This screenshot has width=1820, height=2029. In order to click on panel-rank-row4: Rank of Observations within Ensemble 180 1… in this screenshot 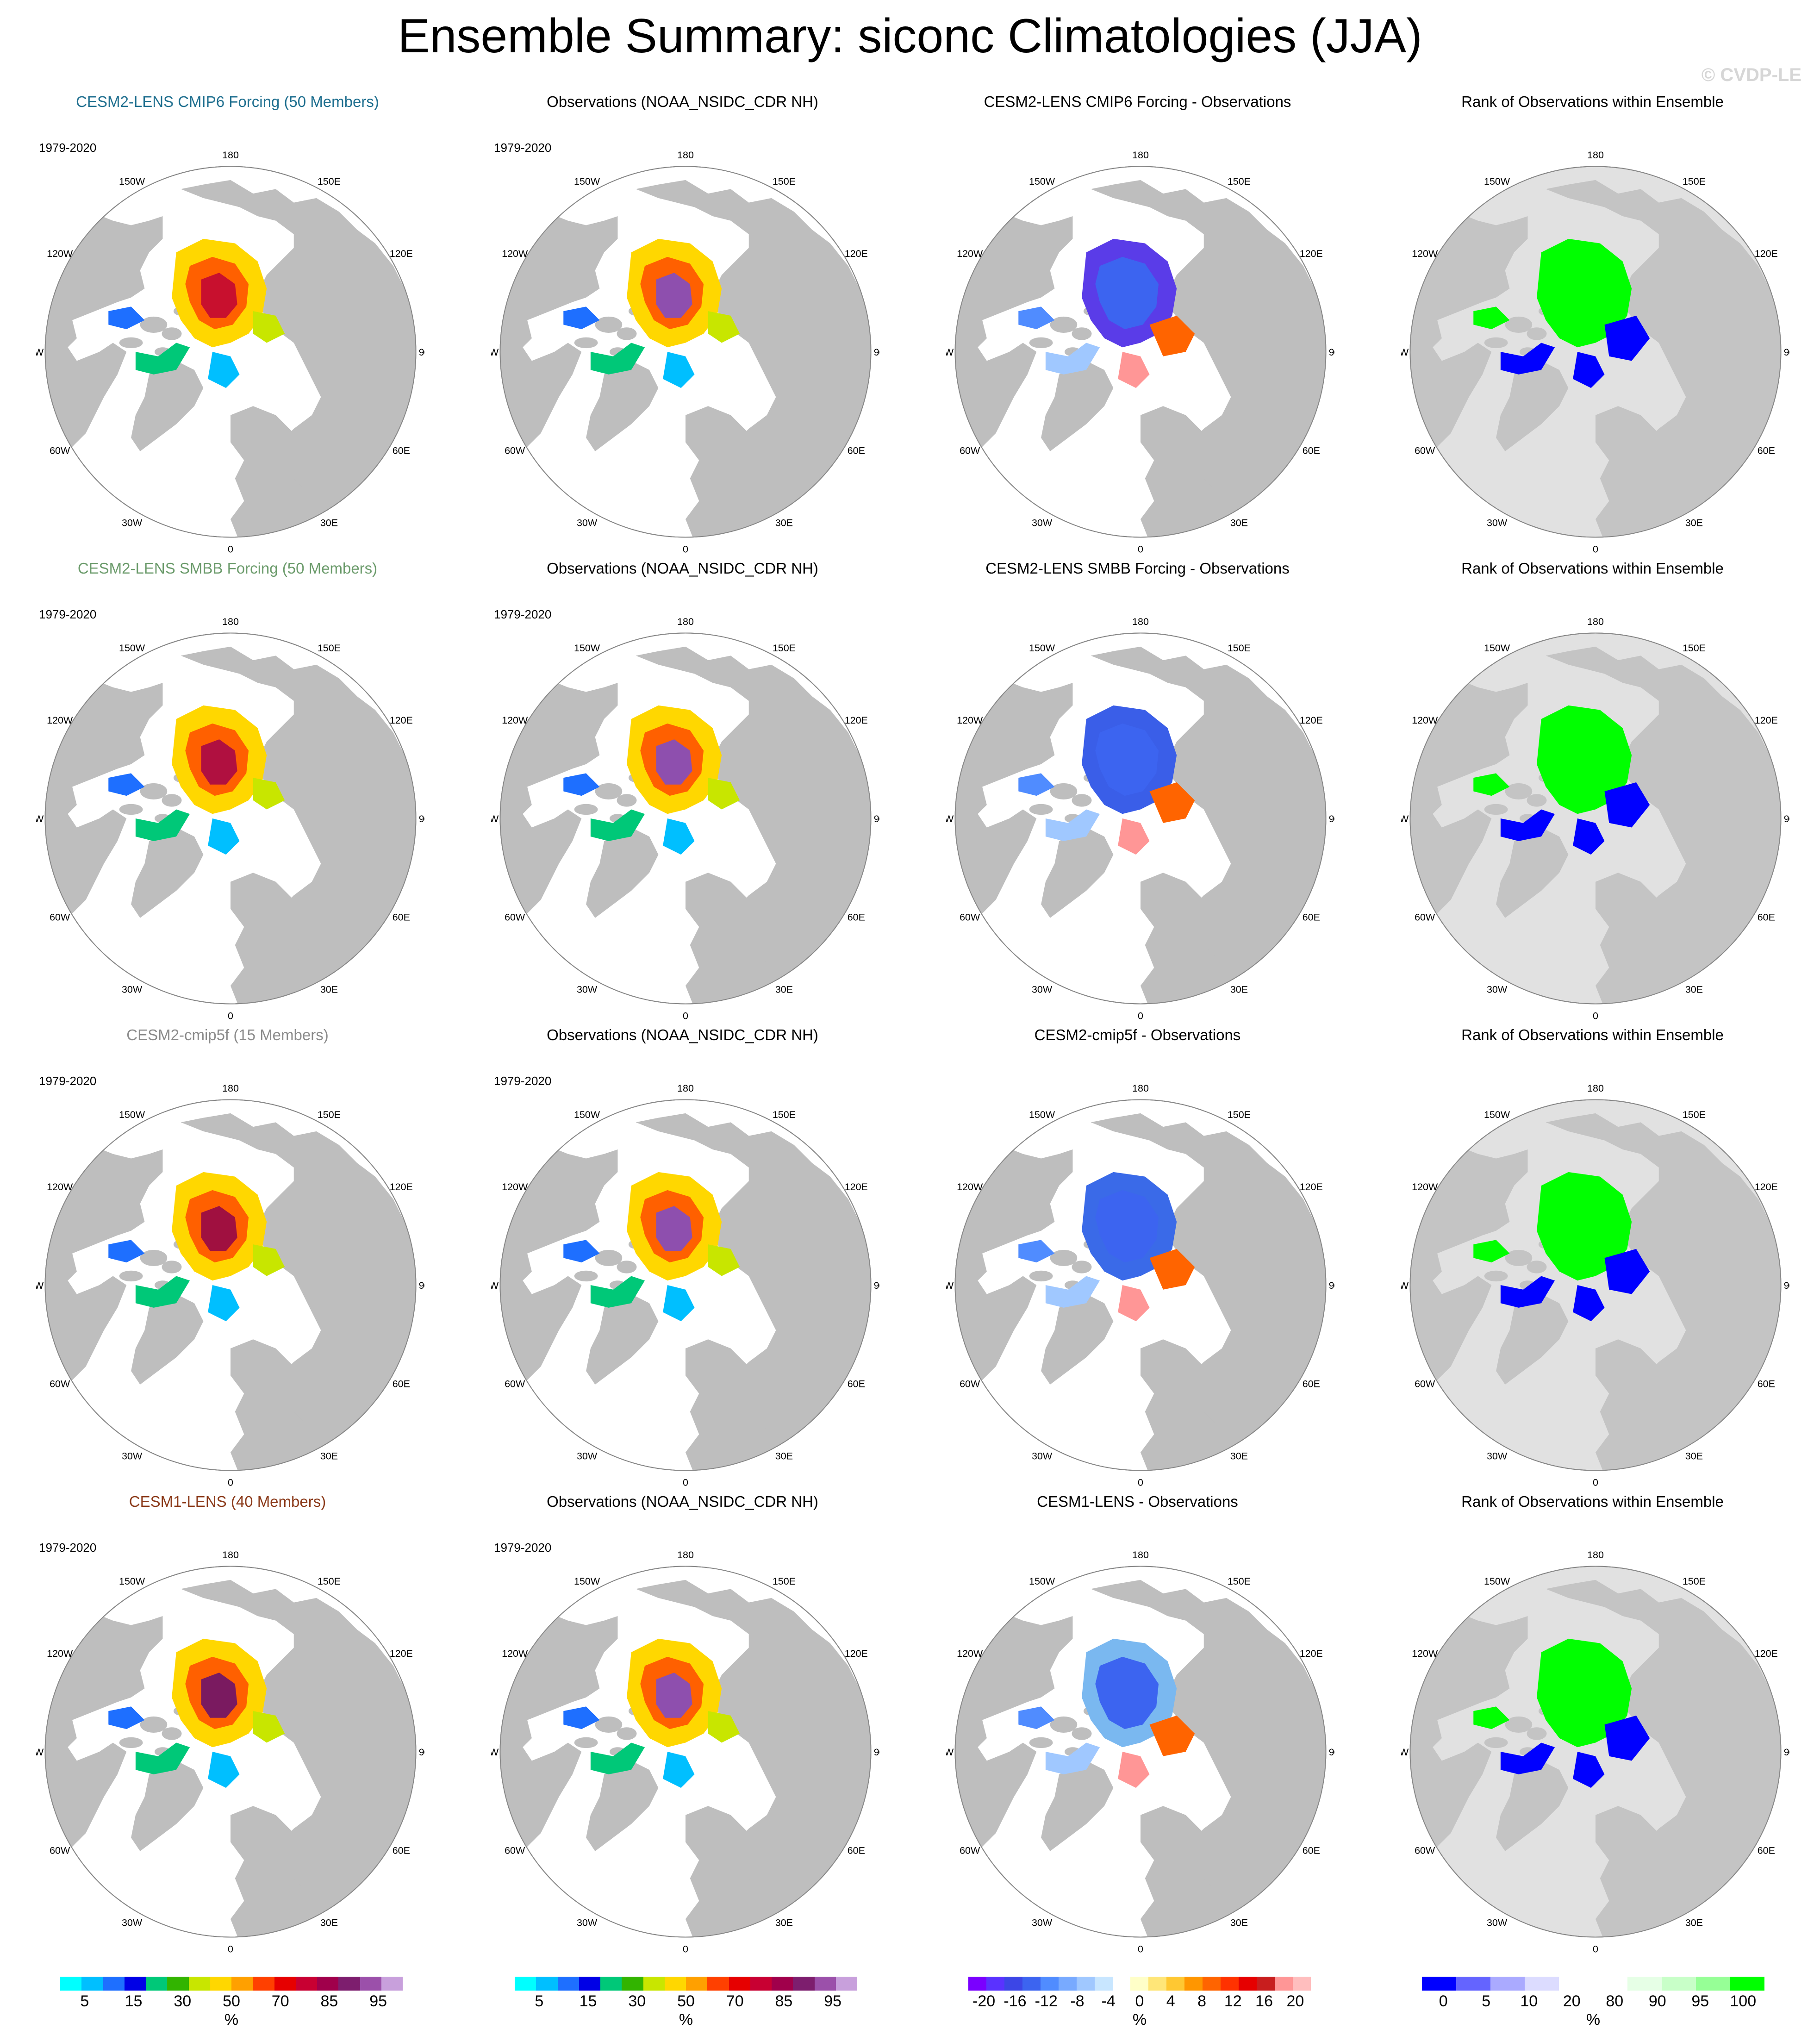, I will do `click(1592, 1726)`.